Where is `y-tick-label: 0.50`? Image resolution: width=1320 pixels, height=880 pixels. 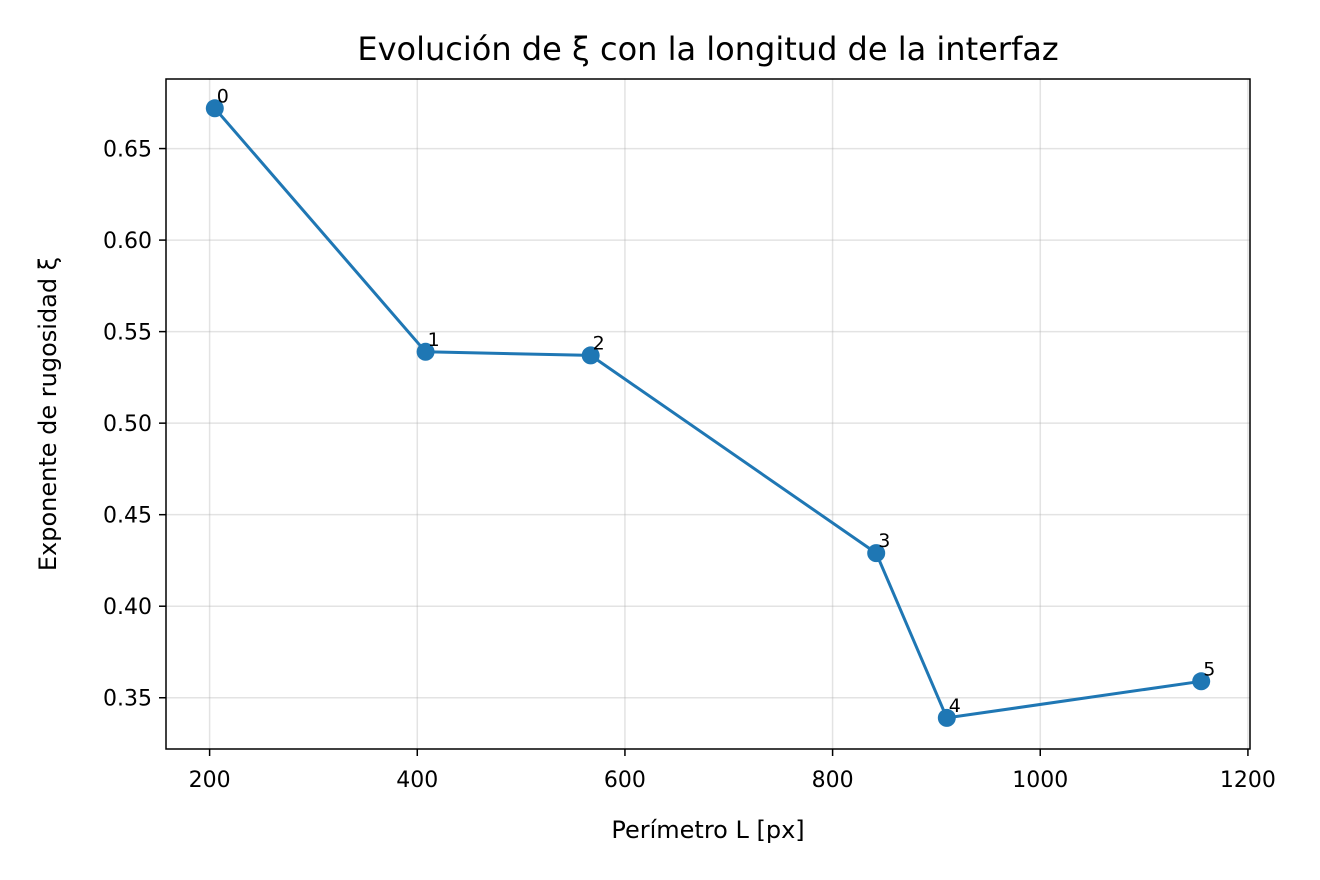
y-tick-label: 0.50 is located at coordinates (127, 424).